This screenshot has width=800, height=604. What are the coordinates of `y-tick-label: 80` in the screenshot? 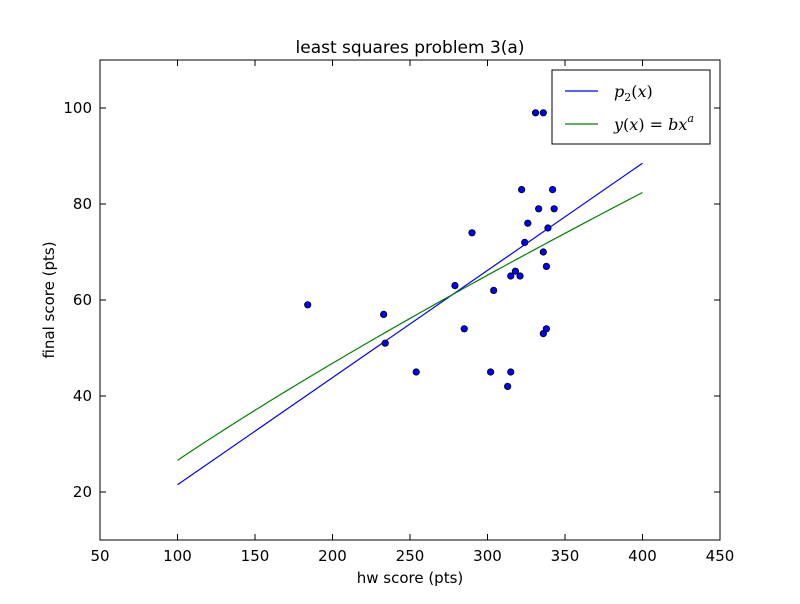 It's located at (82, 204).